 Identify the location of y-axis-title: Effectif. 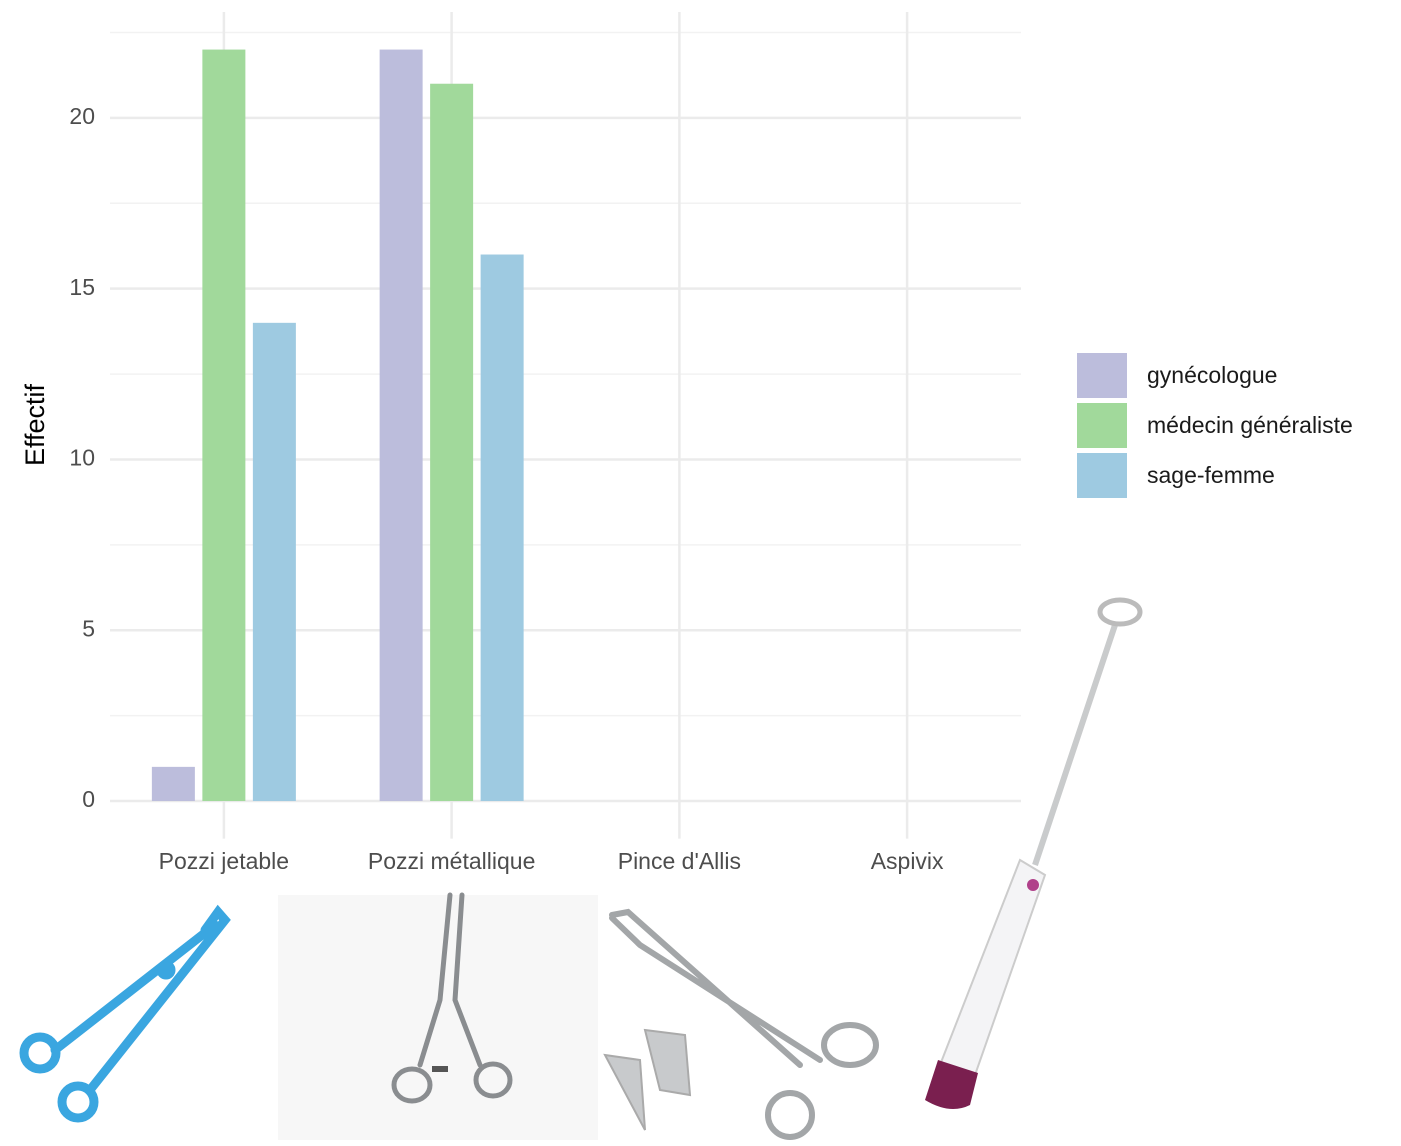
(35, 424).